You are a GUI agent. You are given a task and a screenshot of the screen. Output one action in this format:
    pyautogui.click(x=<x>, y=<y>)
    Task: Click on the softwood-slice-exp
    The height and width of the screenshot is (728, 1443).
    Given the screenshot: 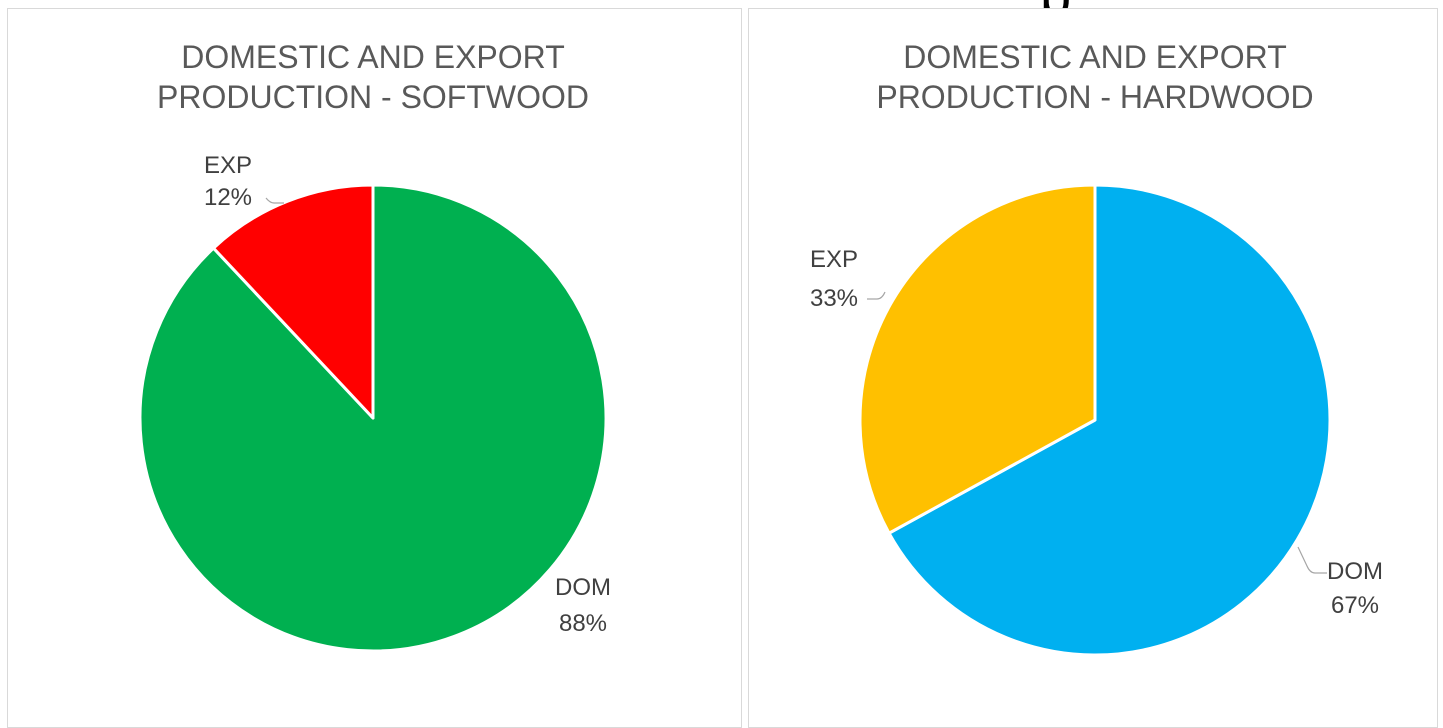 What is the action you would take?
    pyautogui.click(x=293, y=301)
    